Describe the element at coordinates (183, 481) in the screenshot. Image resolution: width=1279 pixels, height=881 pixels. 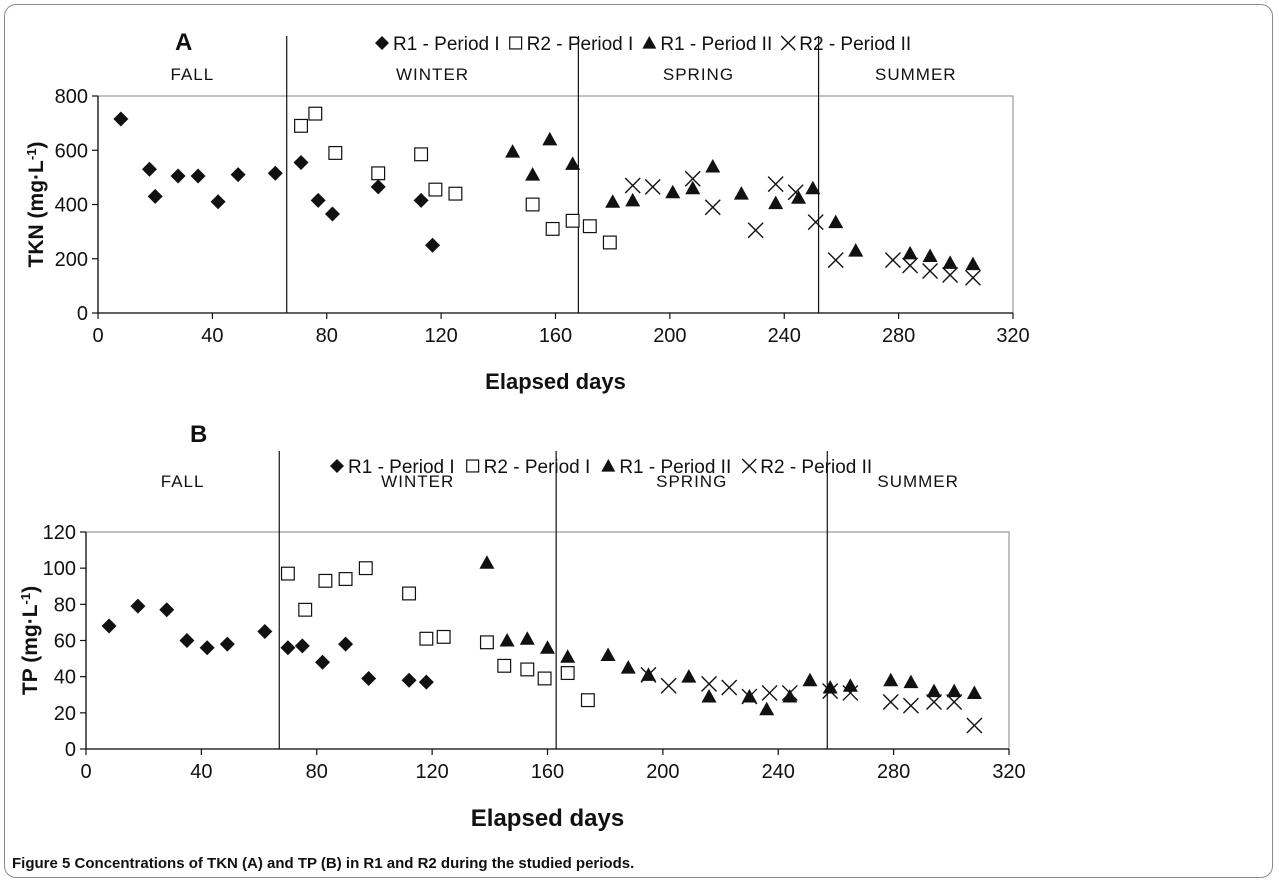
I see `season-label-fall: FALL` at that location.